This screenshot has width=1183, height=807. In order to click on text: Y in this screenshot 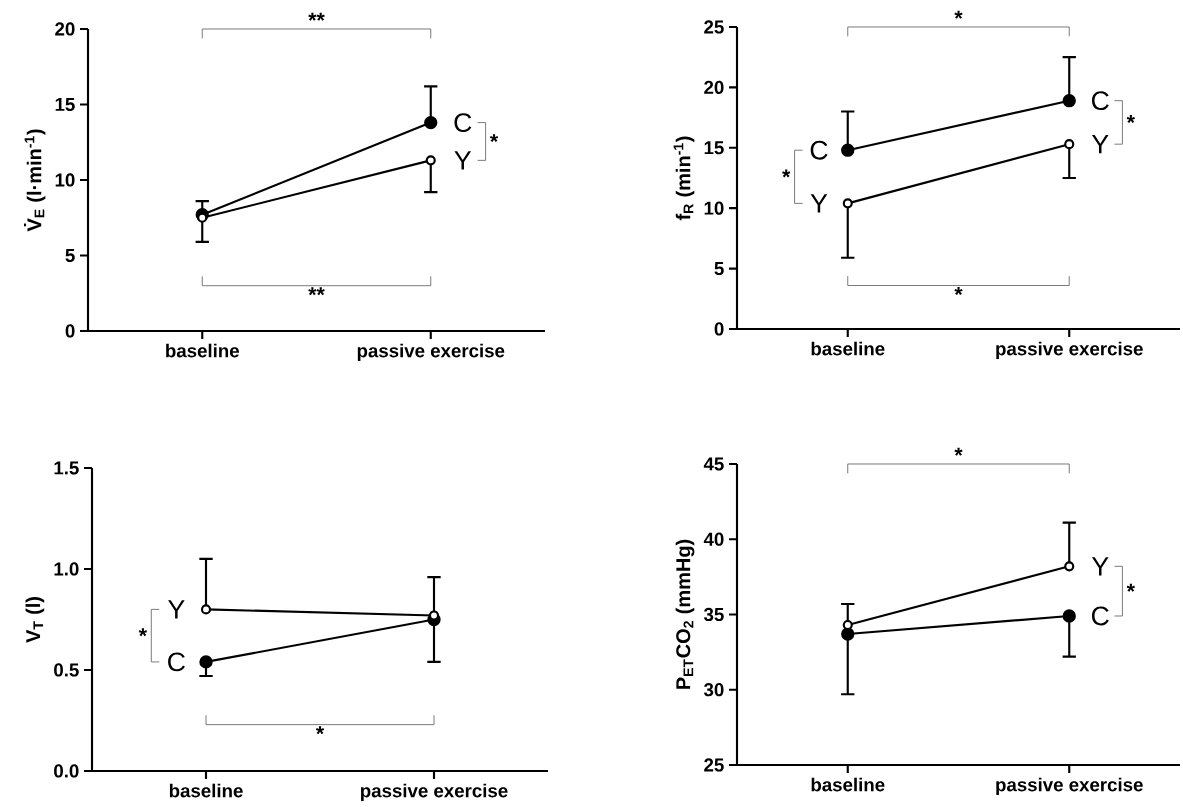, I will do `click(1100, 144)`.